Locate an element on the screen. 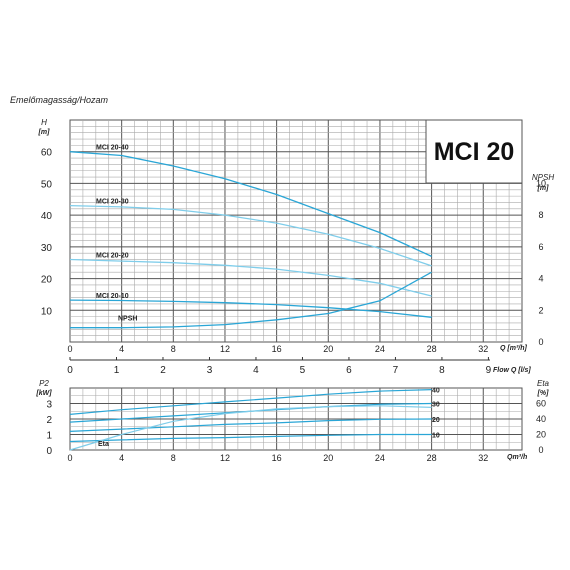 Image resolution: width=570 pixels, height=570 pixels. y-tick-label: 30 is located at coordinates (47, 248).